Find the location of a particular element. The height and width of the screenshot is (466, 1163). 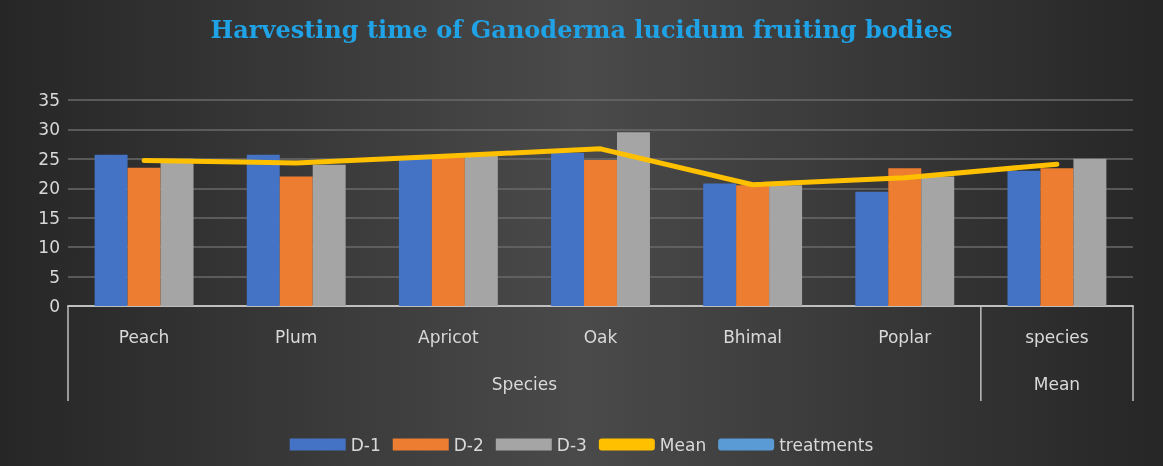

y-tick-label: 15 is located at coordinates (49, 217).